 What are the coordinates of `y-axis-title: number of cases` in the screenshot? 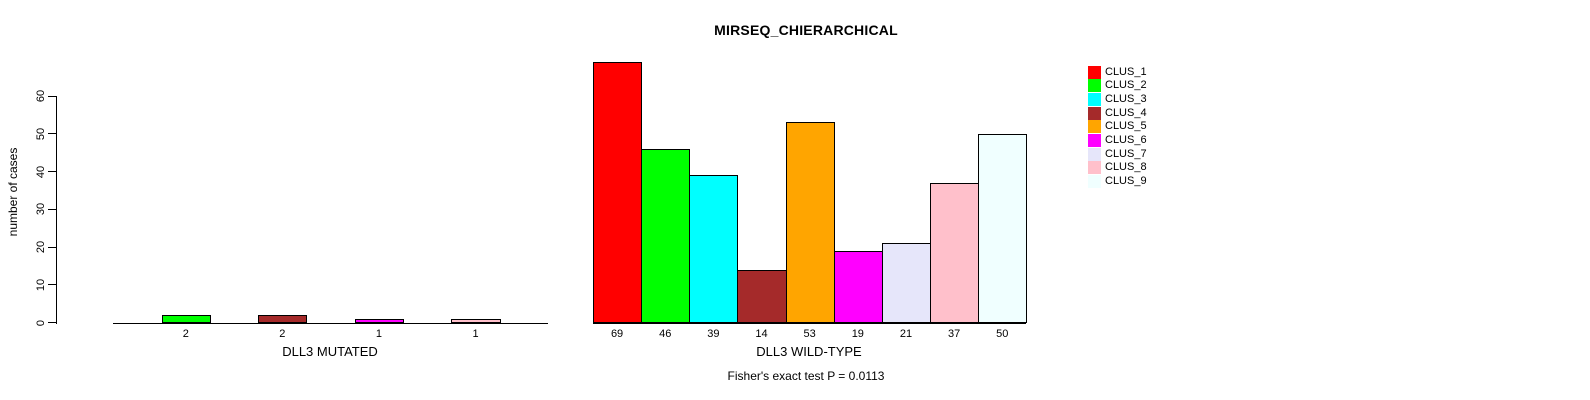 It's located at (13, 192).